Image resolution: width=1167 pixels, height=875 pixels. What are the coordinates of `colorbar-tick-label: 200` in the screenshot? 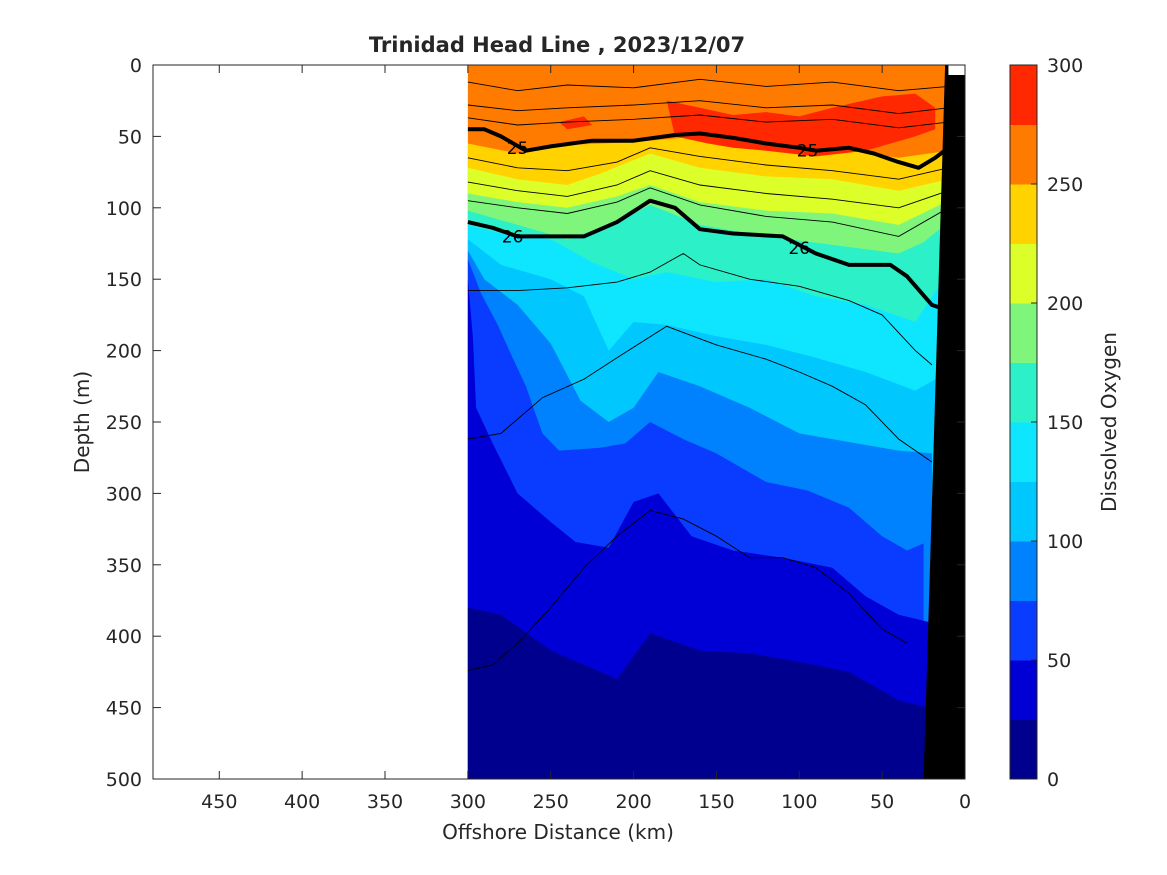 It's located at (1065, 304).